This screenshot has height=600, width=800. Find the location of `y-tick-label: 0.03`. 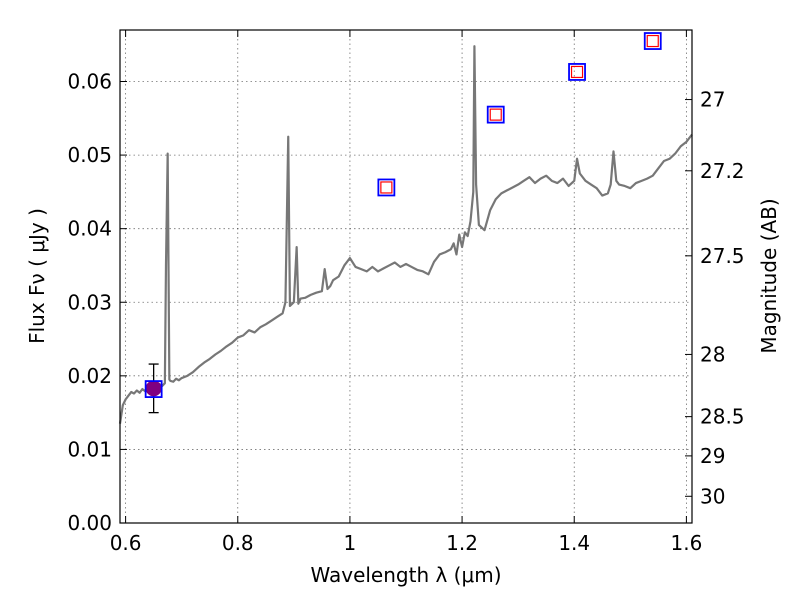

y-tick-label: 0.03 is located at coordinates (89, 302).